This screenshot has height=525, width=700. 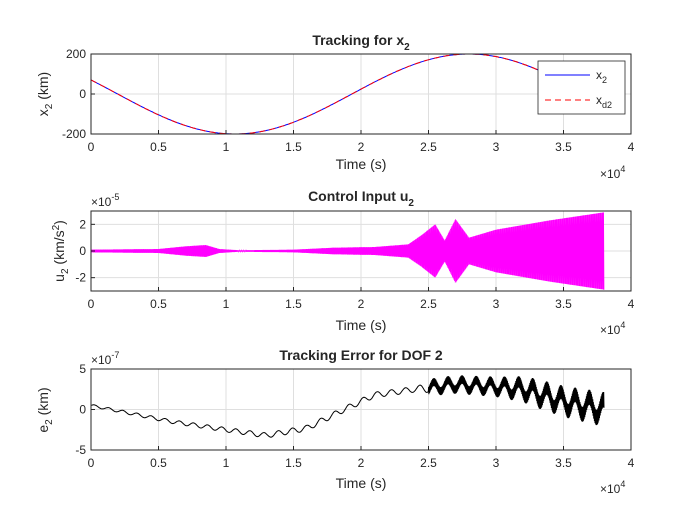 I want to click on legend-label-x2: x2, so click(x=601, y=76).